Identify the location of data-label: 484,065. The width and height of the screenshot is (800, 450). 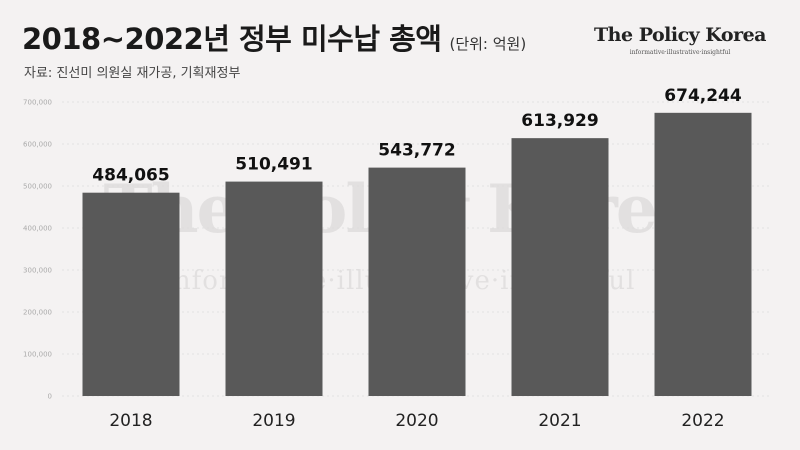
(130, 176).